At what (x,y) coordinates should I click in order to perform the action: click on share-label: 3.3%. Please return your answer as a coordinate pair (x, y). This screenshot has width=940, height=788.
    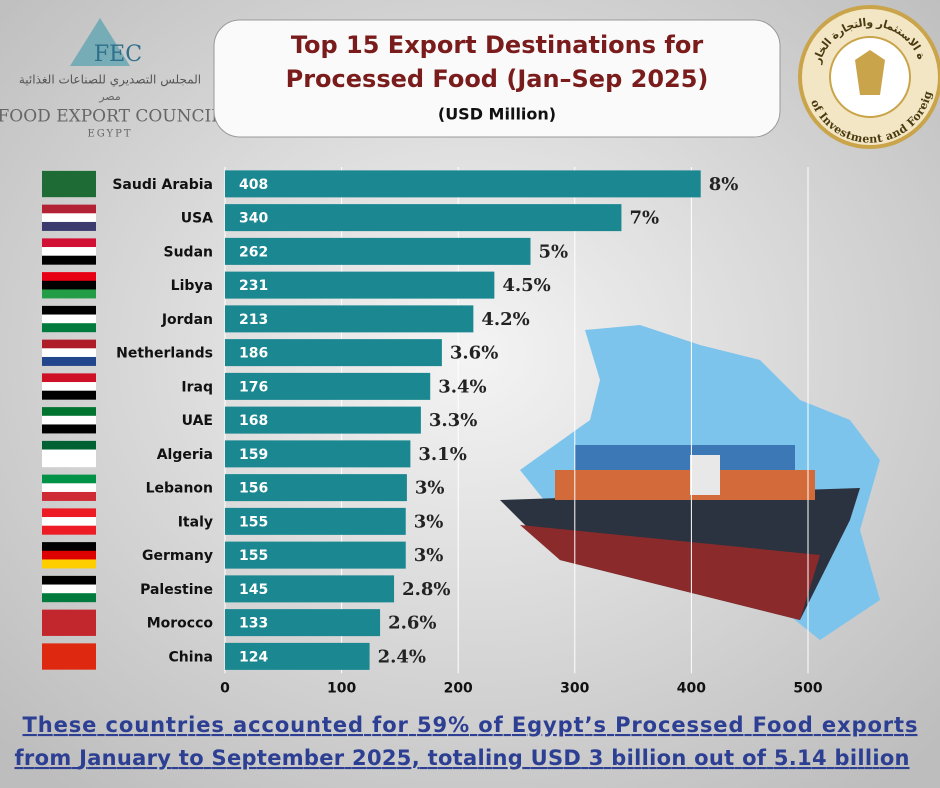
    Looking at the image, I should click on (453, 420).